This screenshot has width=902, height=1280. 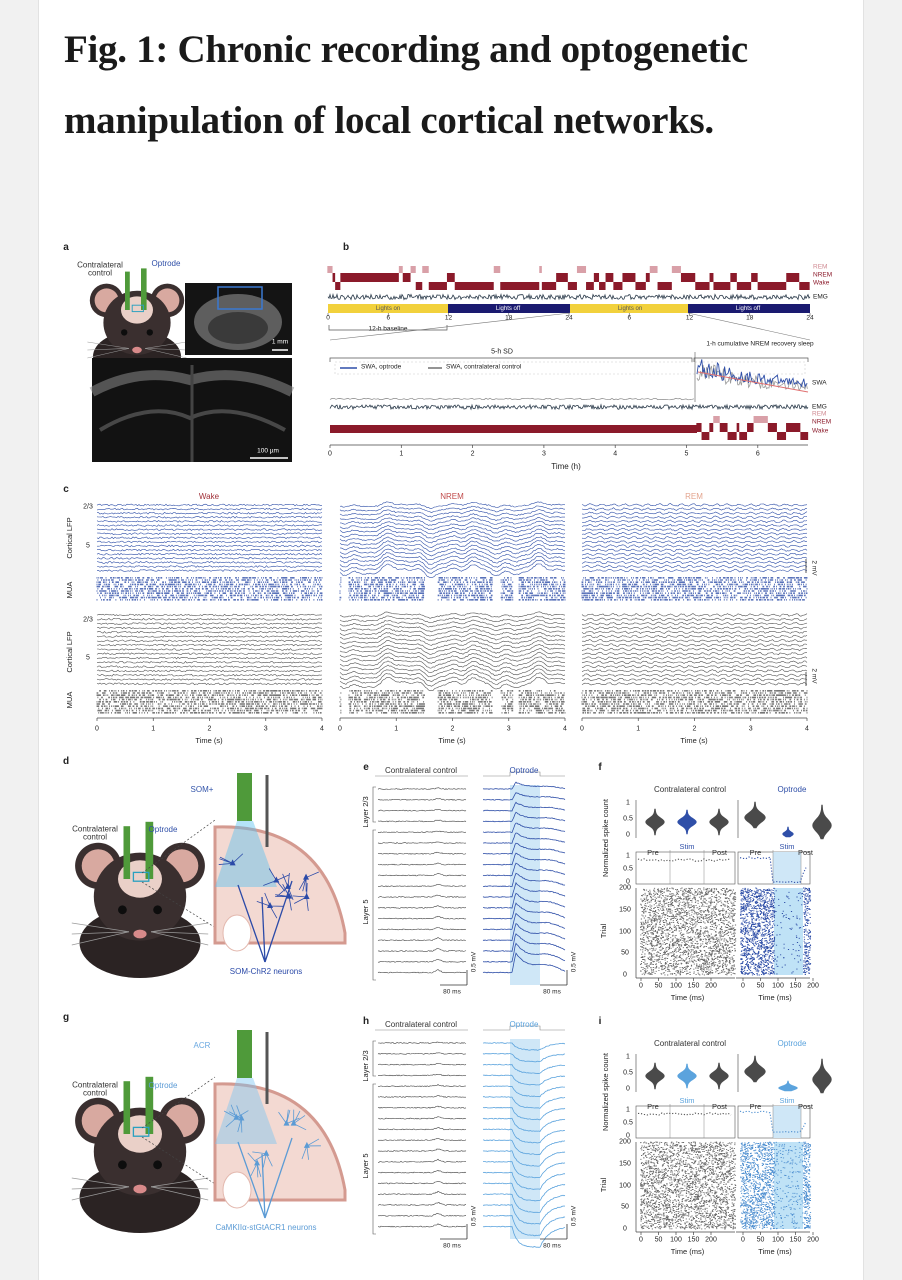 I want to click on label: MUA, so click(x=70, y=700).